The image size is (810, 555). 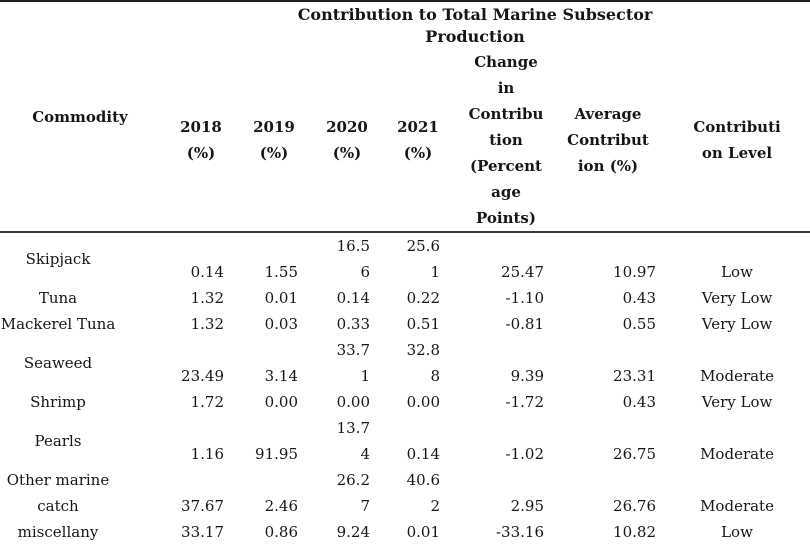 What do you see at coordinates (524, 454) in the screenshot?
I see `cell-change: -1.02` at bounding box center [524, 454].